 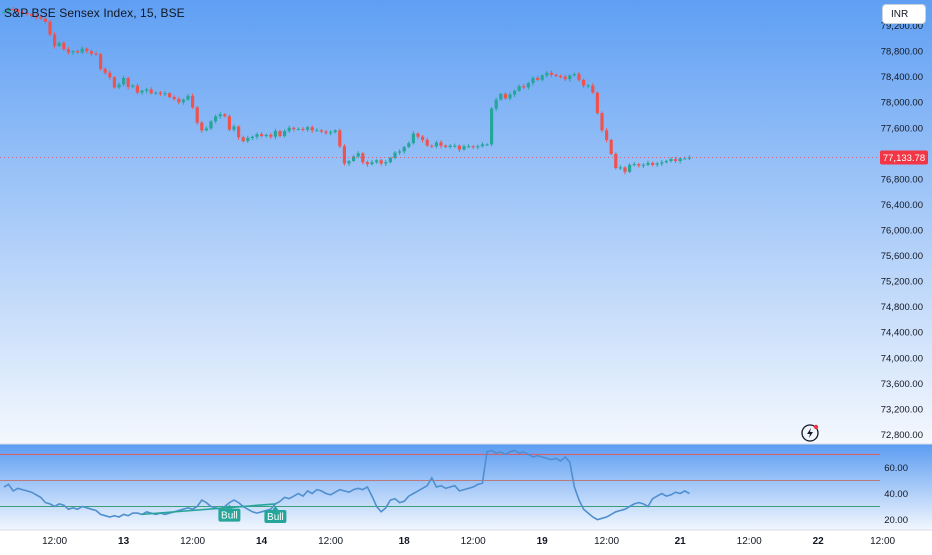 I want to click on price-tick-label: 76,000.00, so click(x=902, y=230).